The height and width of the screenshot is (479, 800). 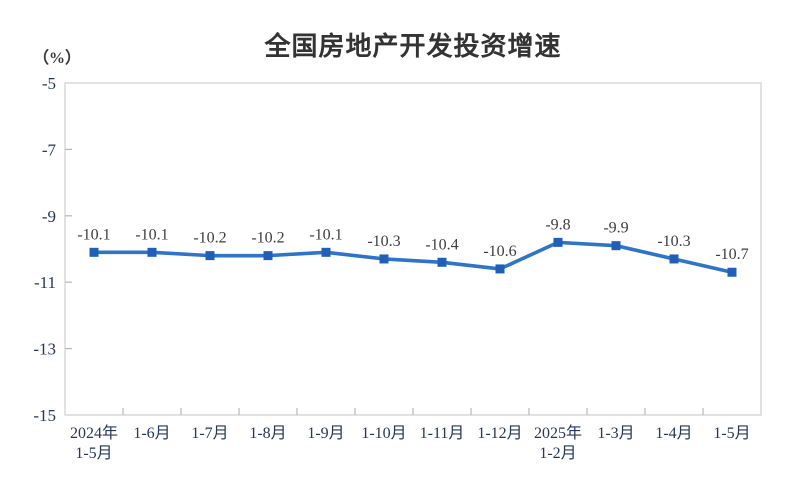 What do you see at coordinates (442, 433) in the screenshot?
I see `x-tick-label: 1-11月` at bounding box center [442, 433].